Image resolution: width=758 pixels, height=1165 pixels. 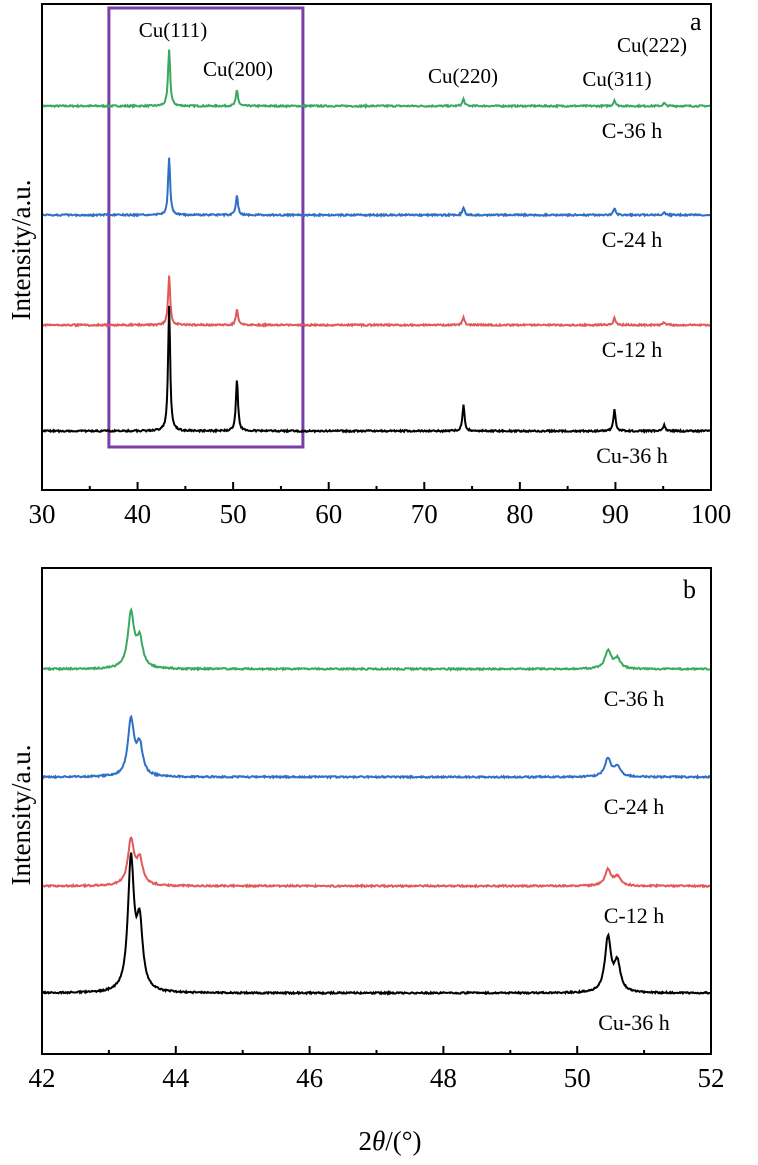 I want to click on x-tick-label: 46, so click(x=309, y=1078).